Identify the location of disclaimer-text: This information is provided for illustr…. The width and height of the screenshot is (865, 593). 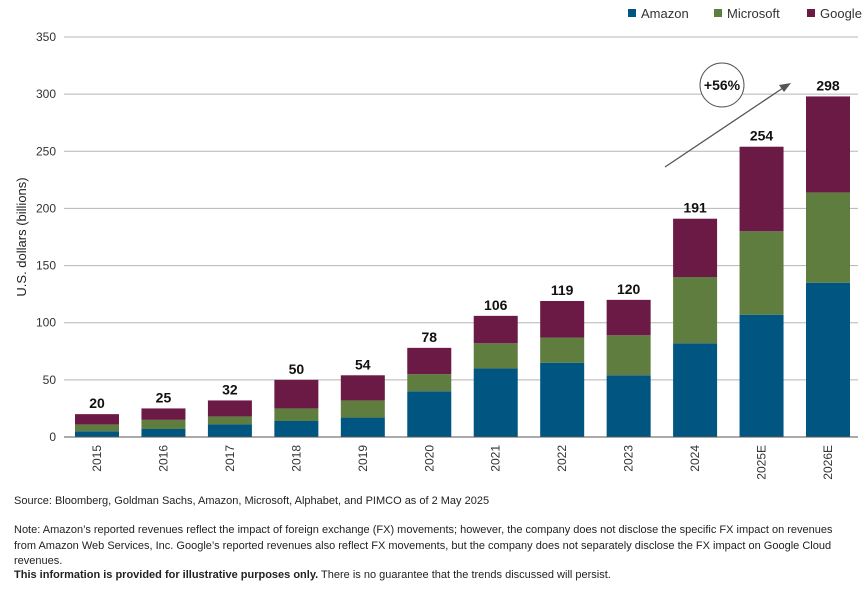
(435, 576).